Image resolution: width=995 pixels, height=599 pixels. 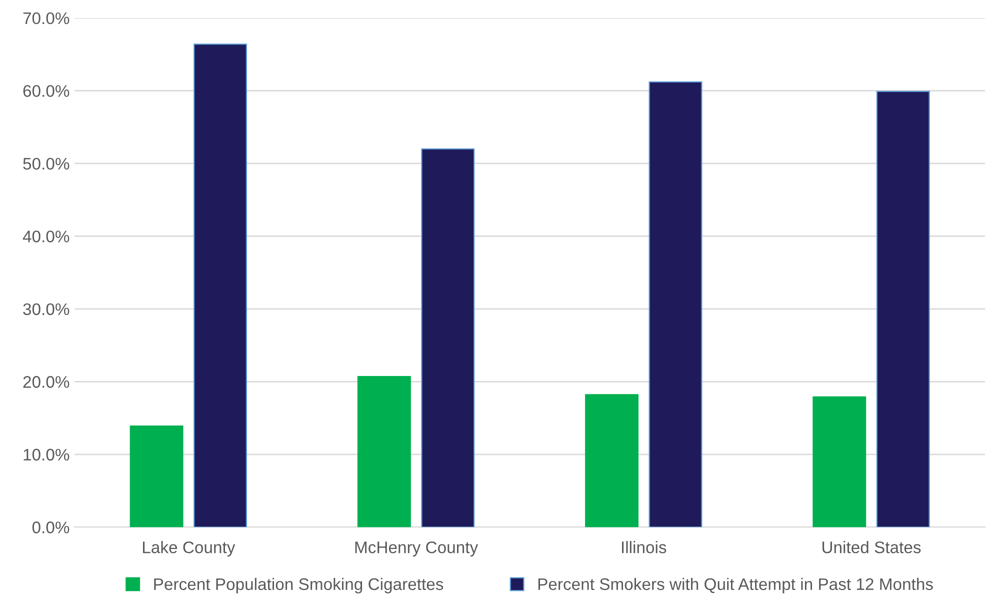 I want to click on y-tick-label: 50.0%, so click(x=46, y=164).